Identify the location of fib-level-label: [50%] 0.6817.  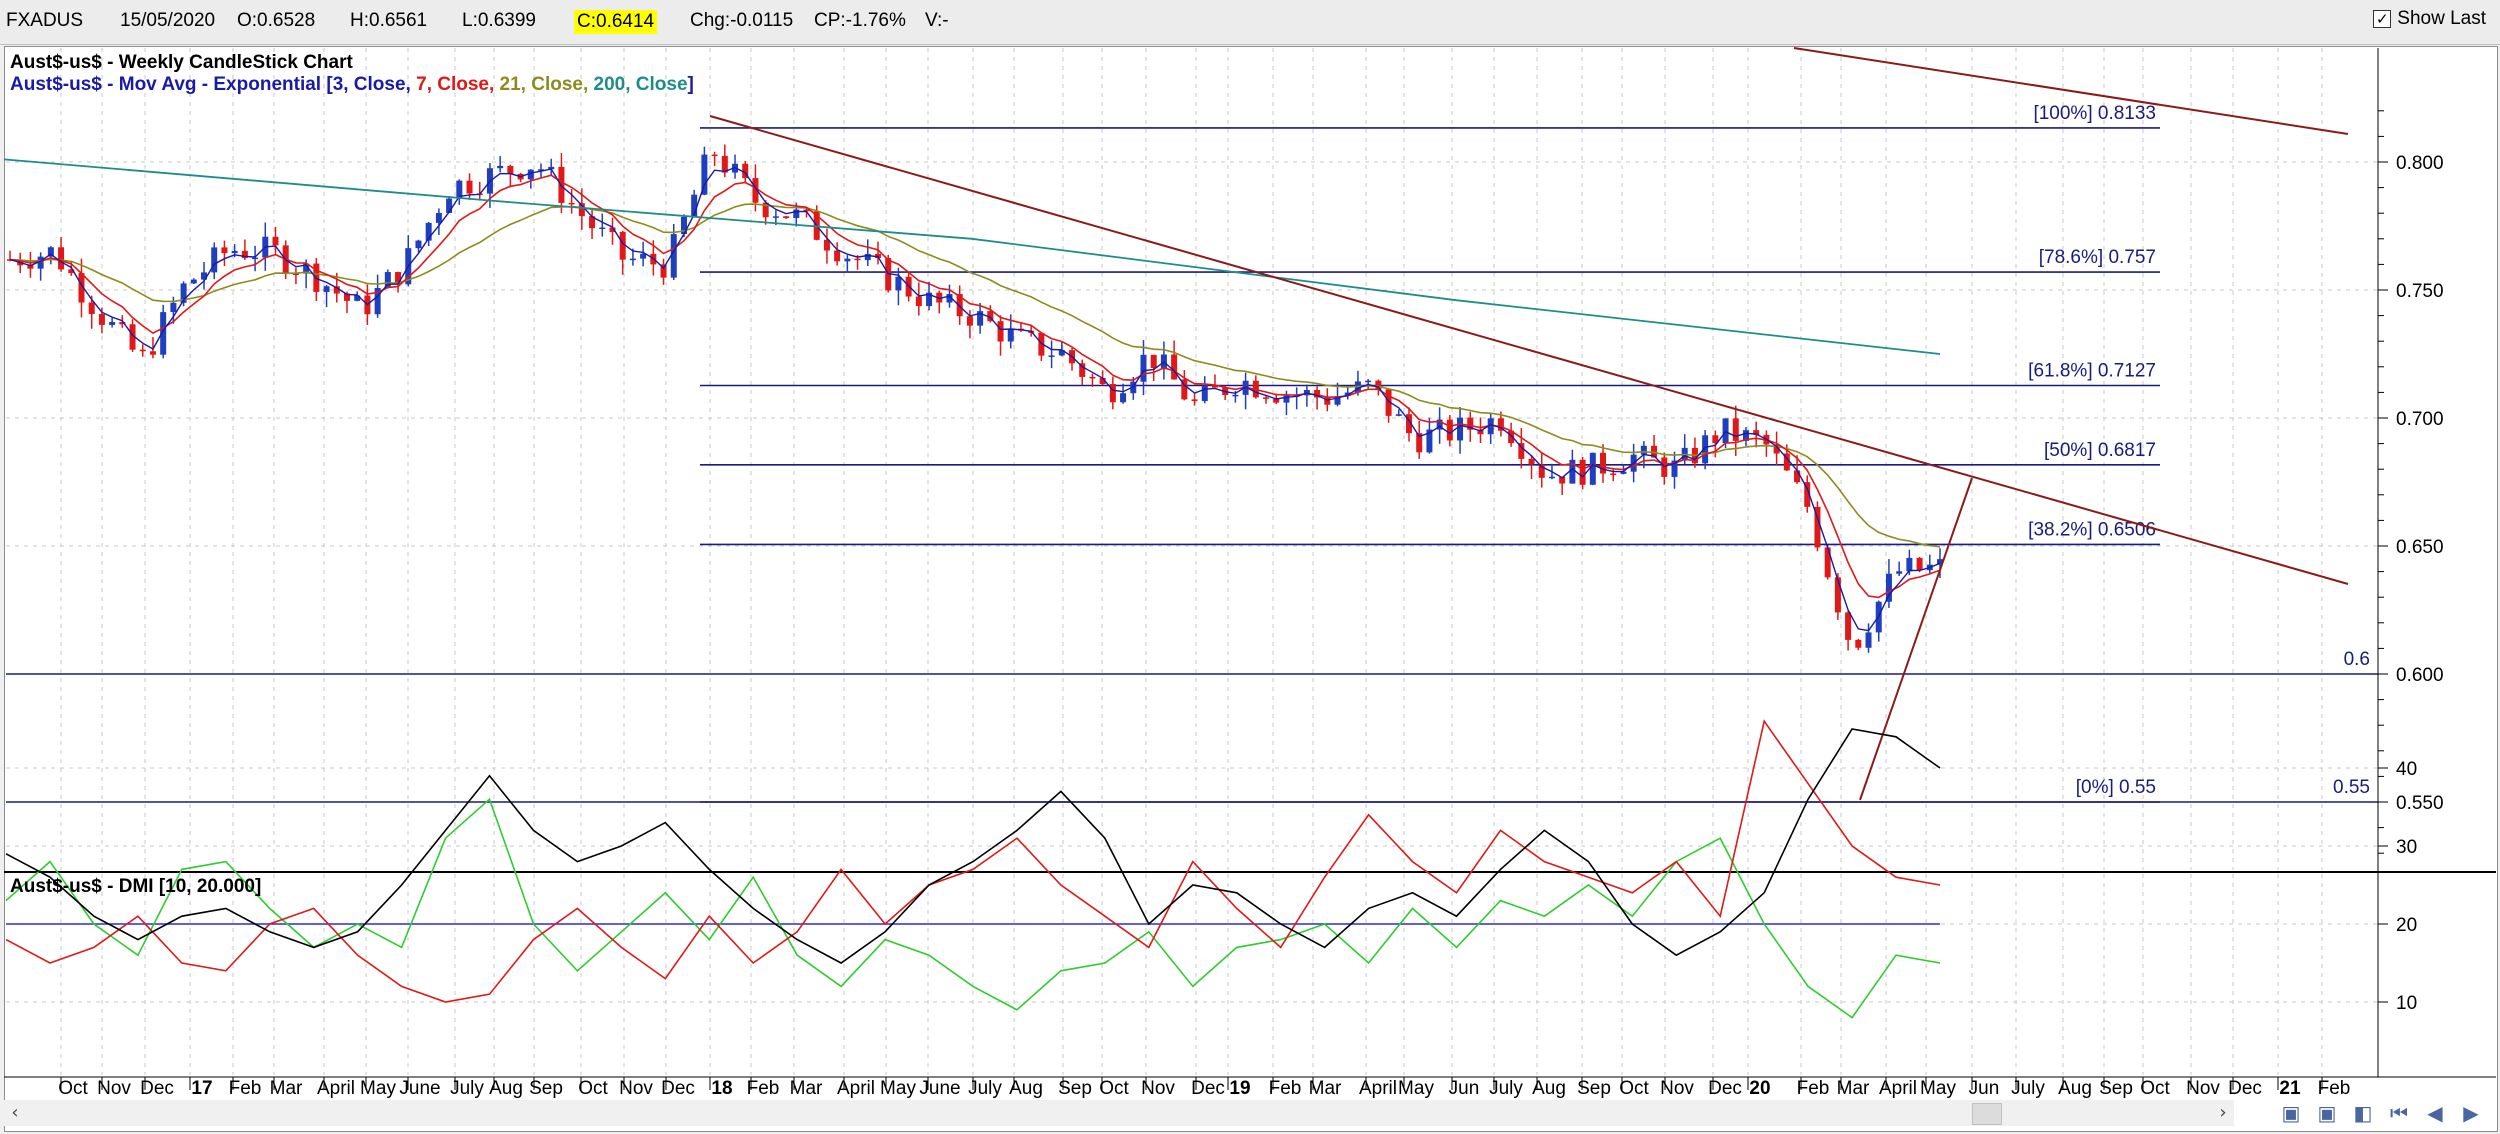
(2100, 450).